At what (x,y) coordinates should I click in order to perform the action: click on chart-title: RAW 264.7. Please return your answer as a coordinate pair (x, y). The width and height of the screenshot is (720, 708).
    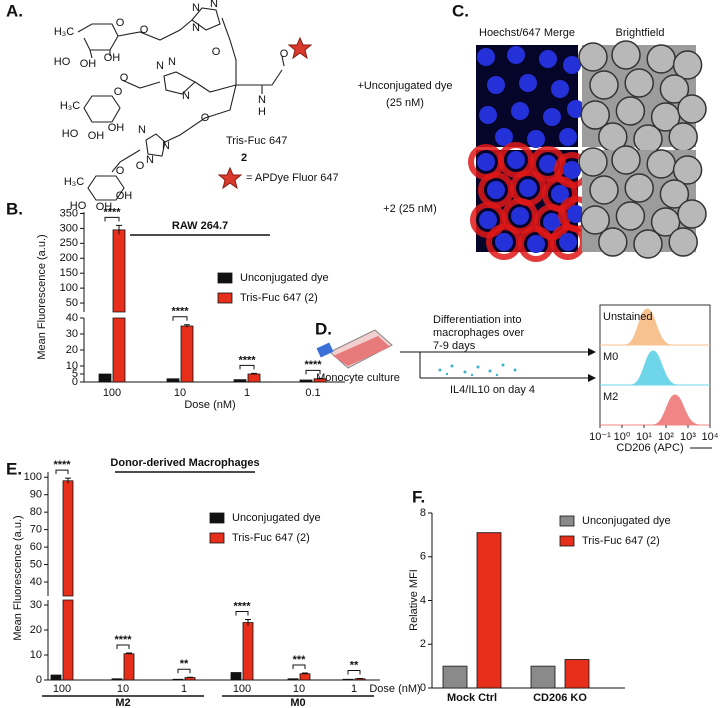
    Looking at the image, I should click on (200, 226).